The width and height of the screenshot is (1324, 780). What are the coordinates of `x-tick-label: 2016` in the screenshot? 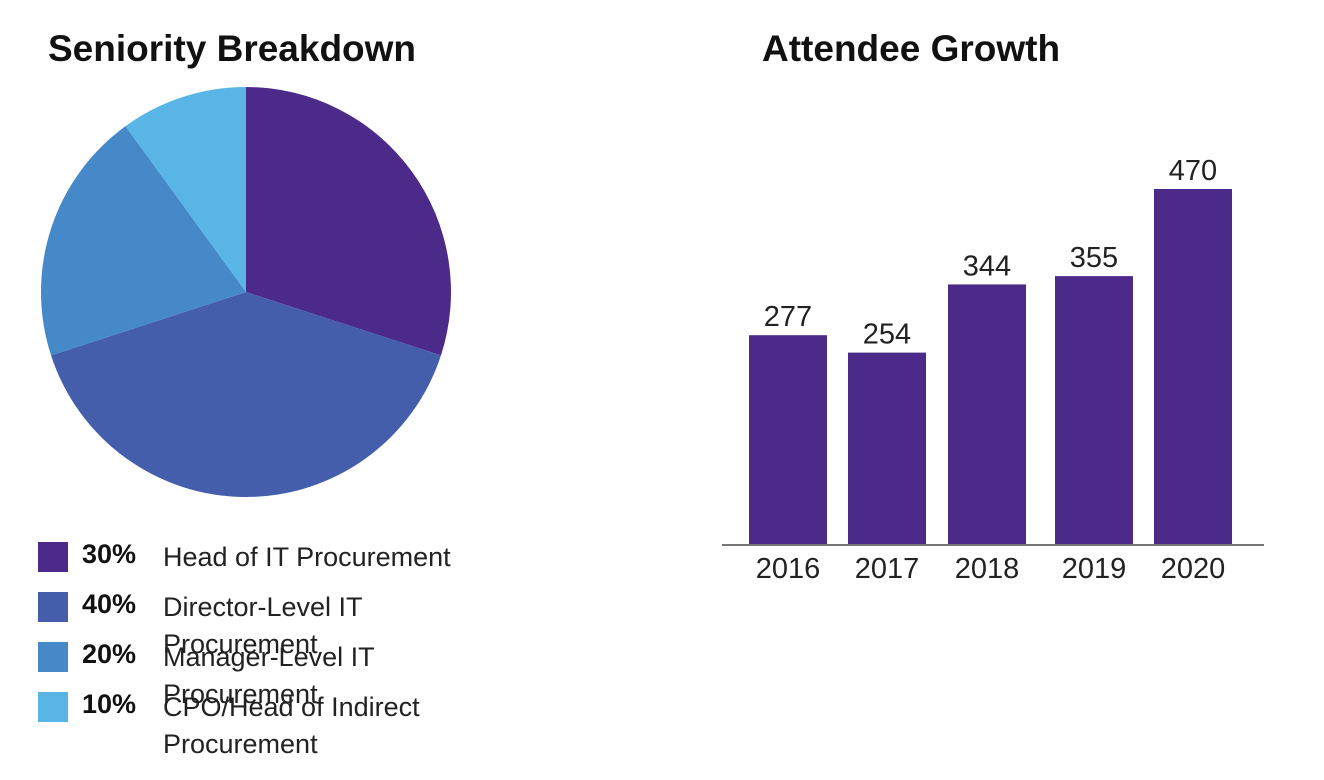 It's located at (788, 569).